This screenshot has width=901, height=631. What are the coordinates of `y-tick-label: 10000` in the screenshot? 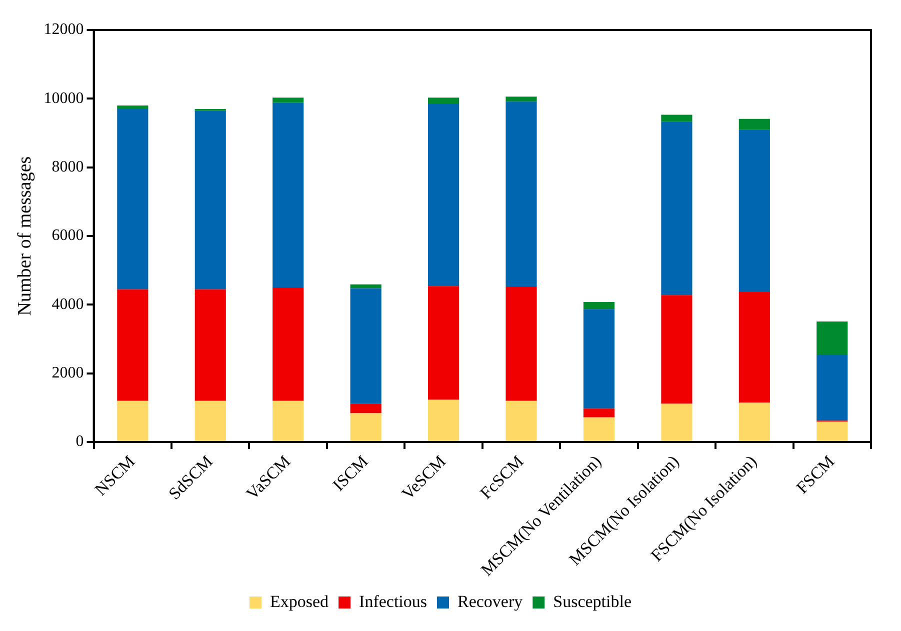 It's located at (64, 98).